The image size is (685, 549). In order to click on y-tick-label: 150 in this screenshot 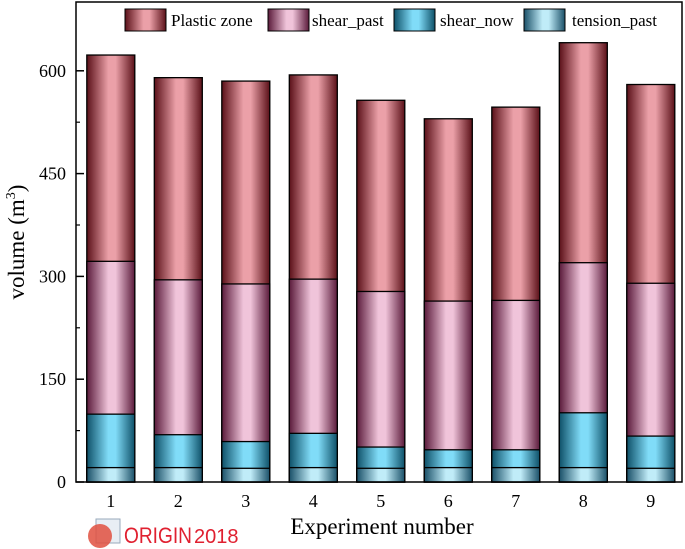, I will do `click(52, 379)`.